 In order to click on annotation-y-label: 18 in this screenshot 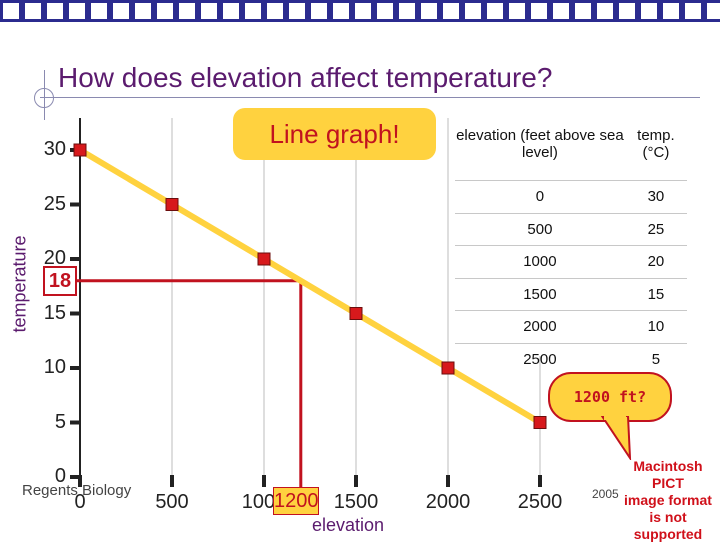, I will do `click(60, 281)`.